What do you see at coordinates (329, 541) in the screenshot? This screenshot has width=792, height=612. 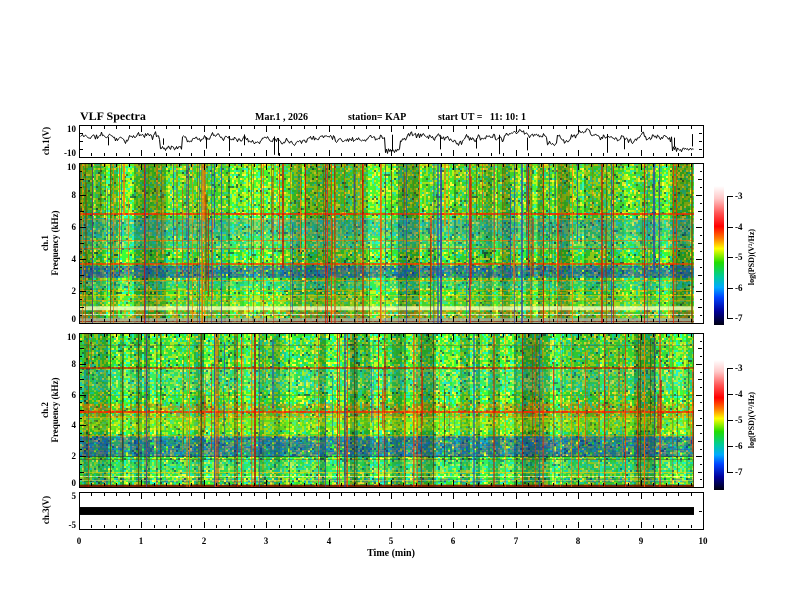 I see `x-tick-label: 4` at bounding box center [329, 541].